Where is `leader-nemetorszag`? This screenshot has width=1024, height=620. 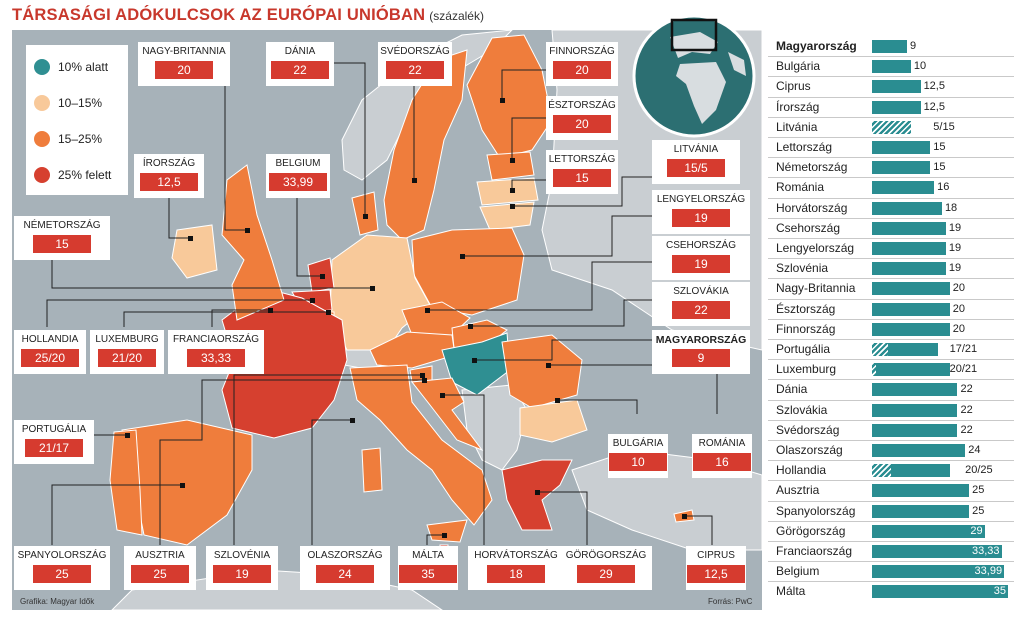 leader-nemetorszag is located at coordinates (211, 270).